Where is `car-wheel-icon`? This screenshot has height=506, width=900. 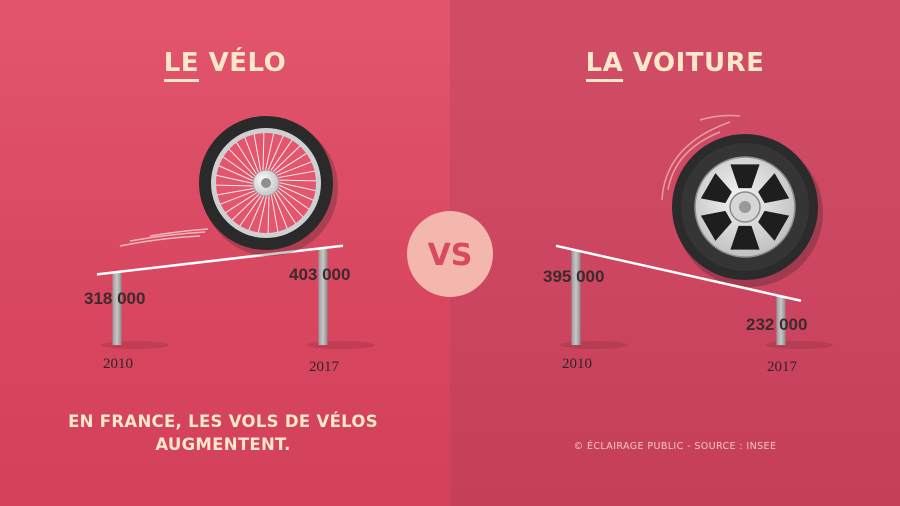
car-wheel-icon is located at coordinates (747, 210).